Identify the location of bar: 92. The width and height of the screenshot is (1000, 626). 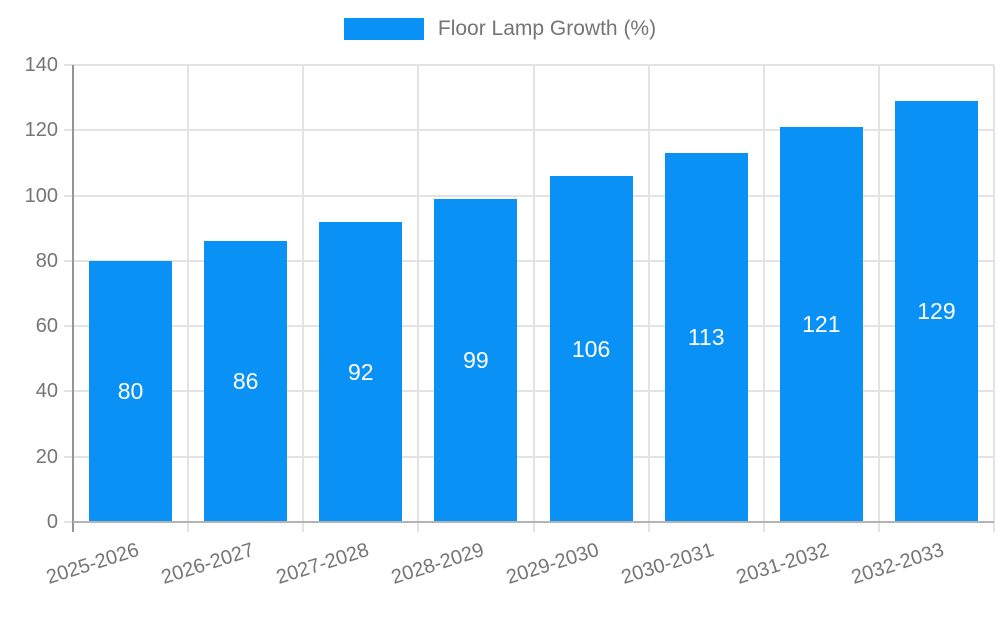
(361, 372).